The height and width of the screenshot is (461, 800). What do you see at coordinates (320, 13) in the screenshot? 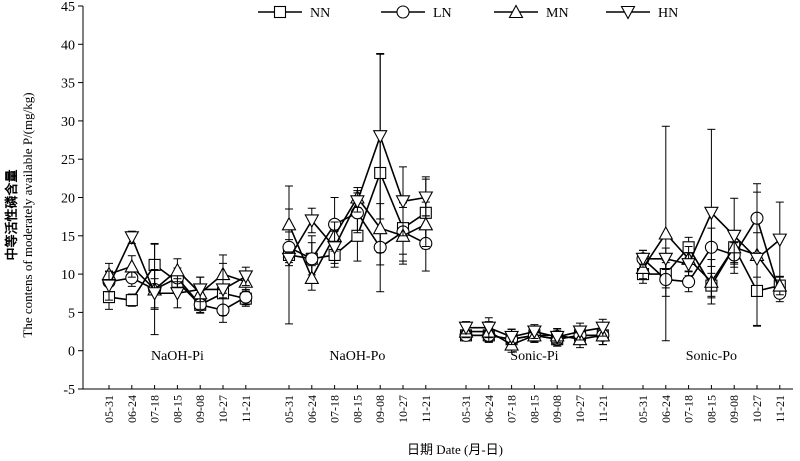
I see `legend-label: NN` at bounding box center [320, 13].